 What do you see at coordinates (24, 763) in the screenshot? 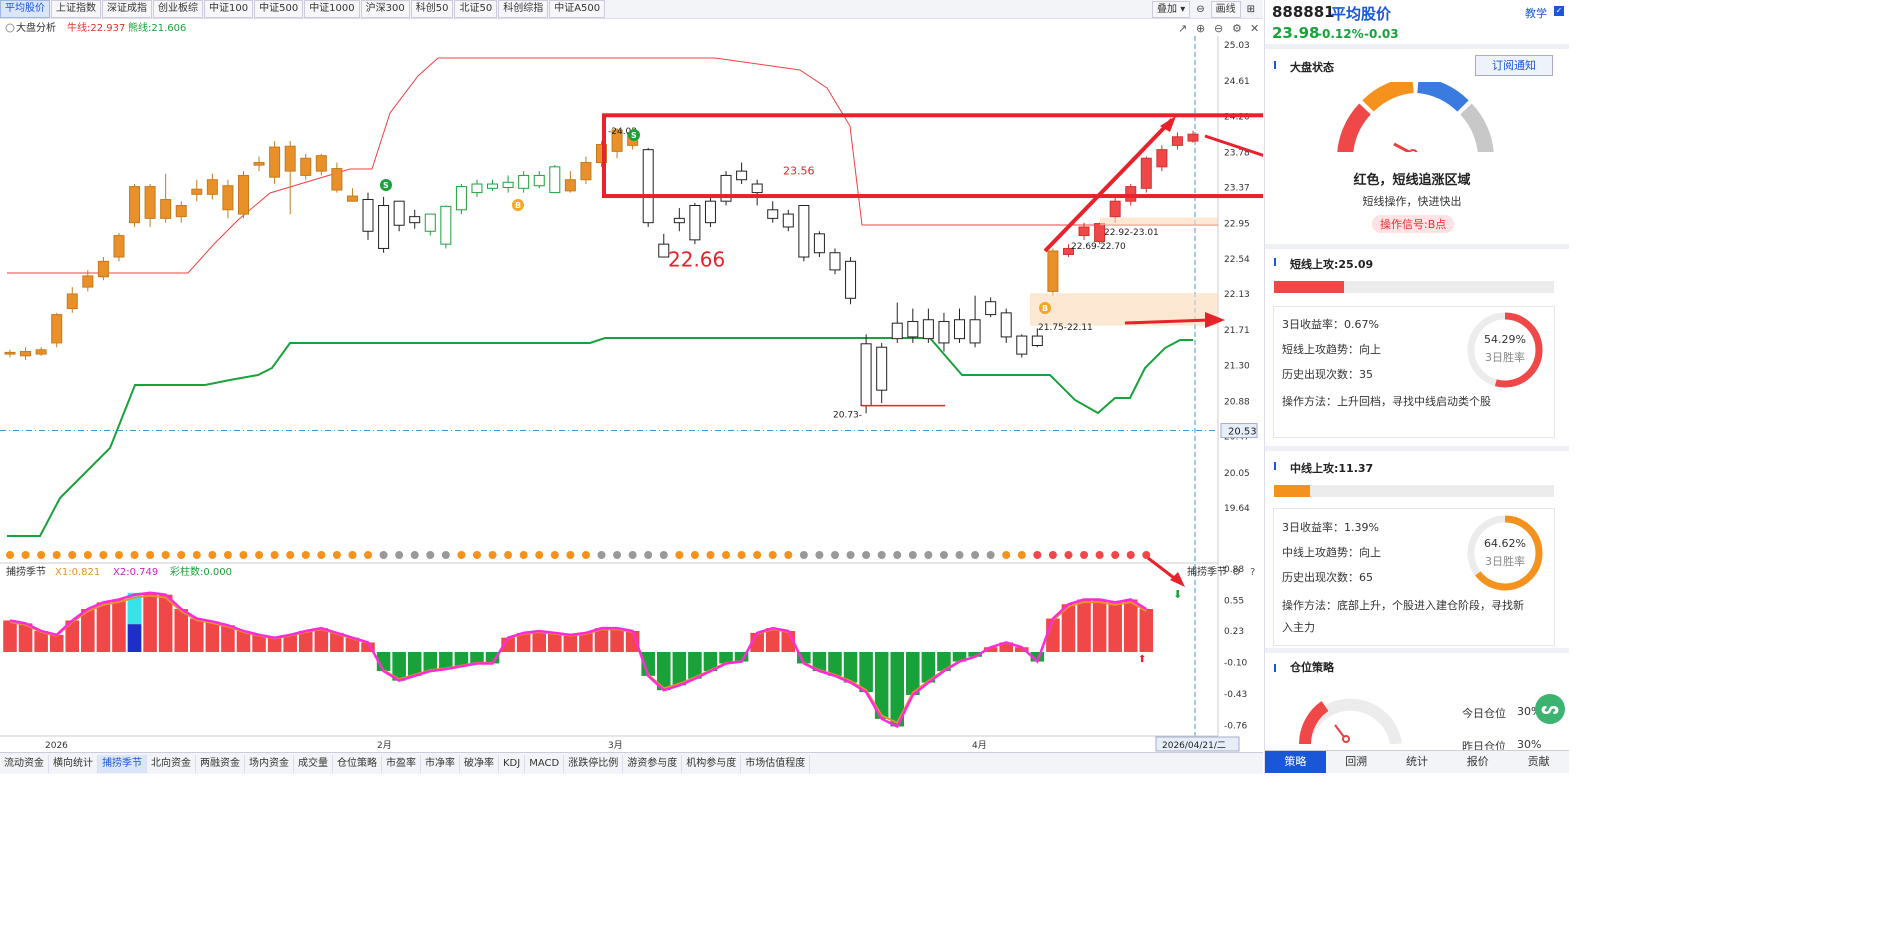
I see `indicator-tab: 流动资金` at bounding box center [24, 763].